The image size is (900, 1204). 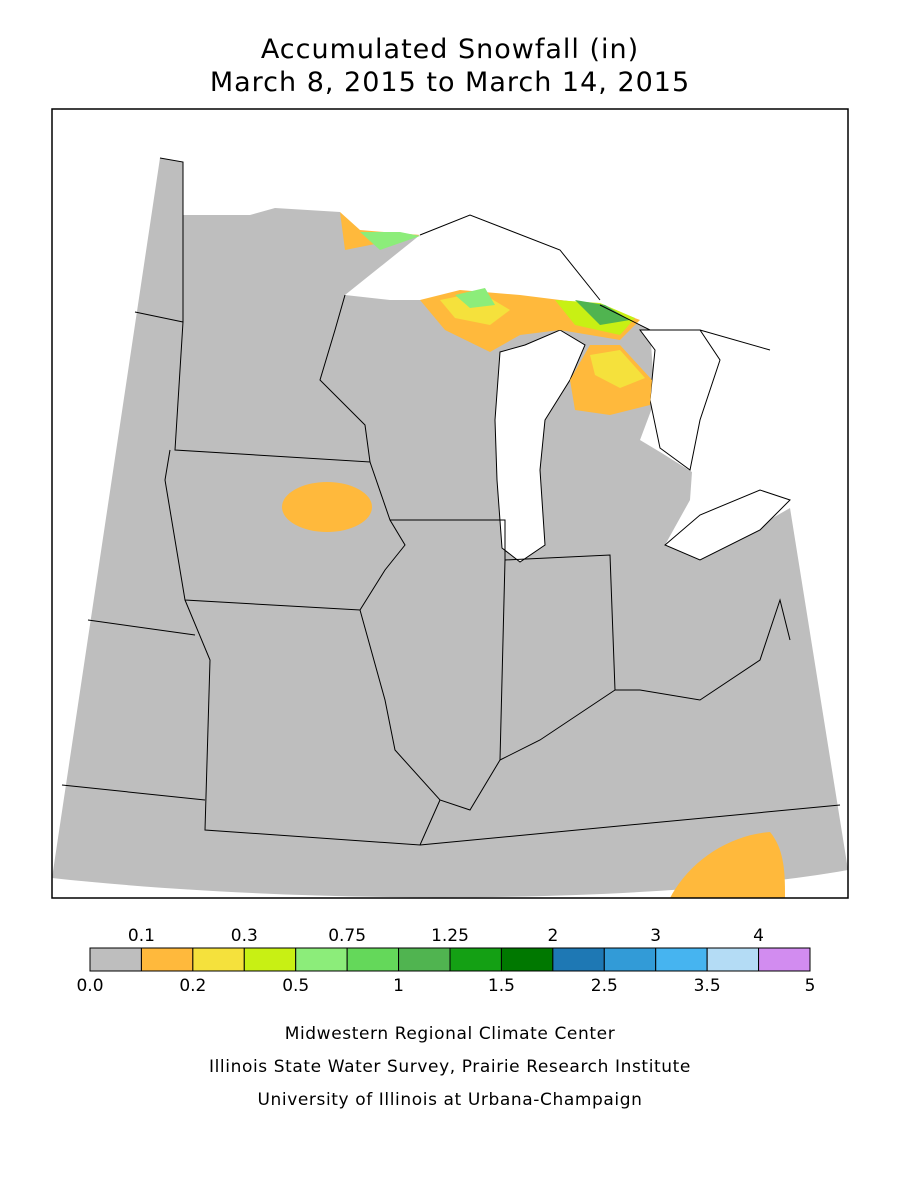 I want to click on legend-label: 1, so click(x=398, y=986).